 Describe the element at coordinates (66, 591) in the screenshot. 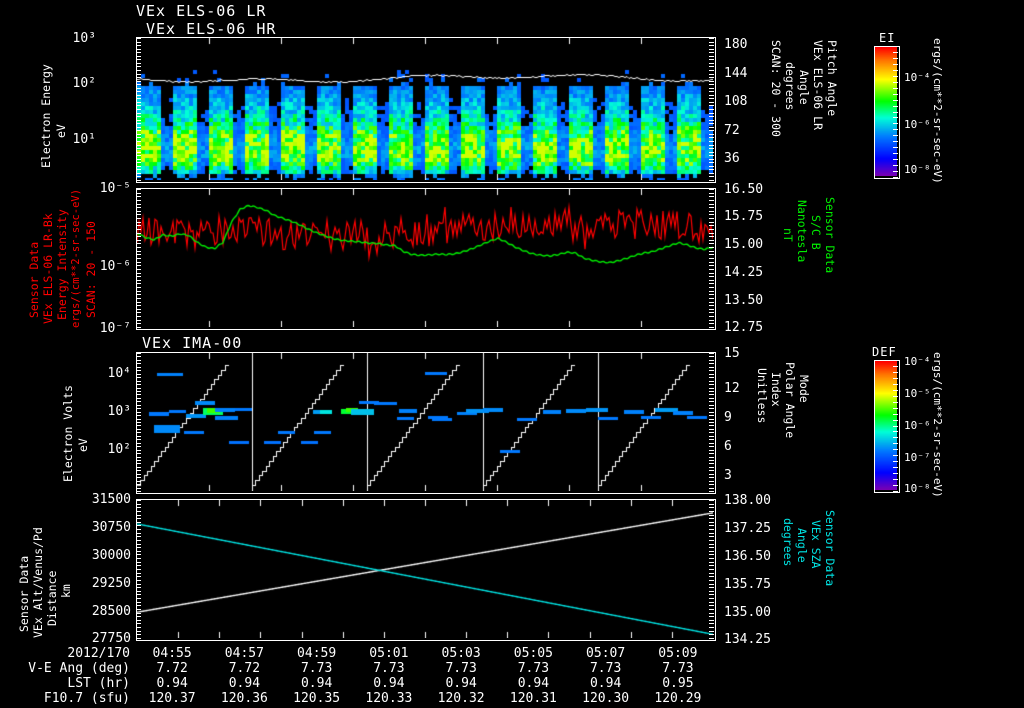

I see `panel4-left-axis-line3: km` at that location.